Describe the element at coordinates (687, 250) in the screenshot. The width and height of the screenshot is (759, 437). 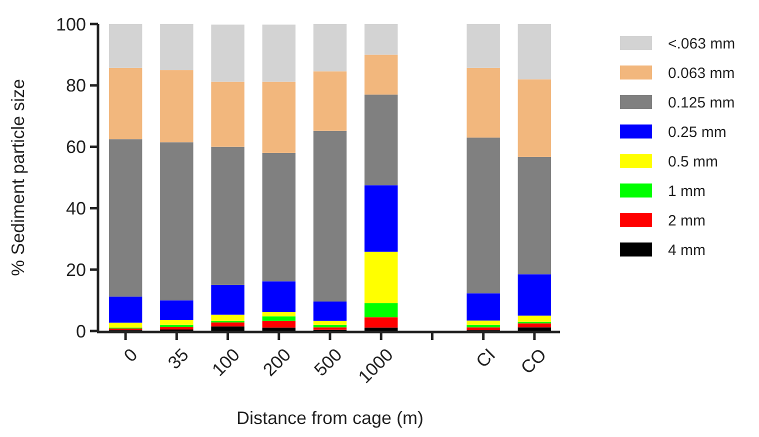
I see `legend-label: 4 mm` at that location.